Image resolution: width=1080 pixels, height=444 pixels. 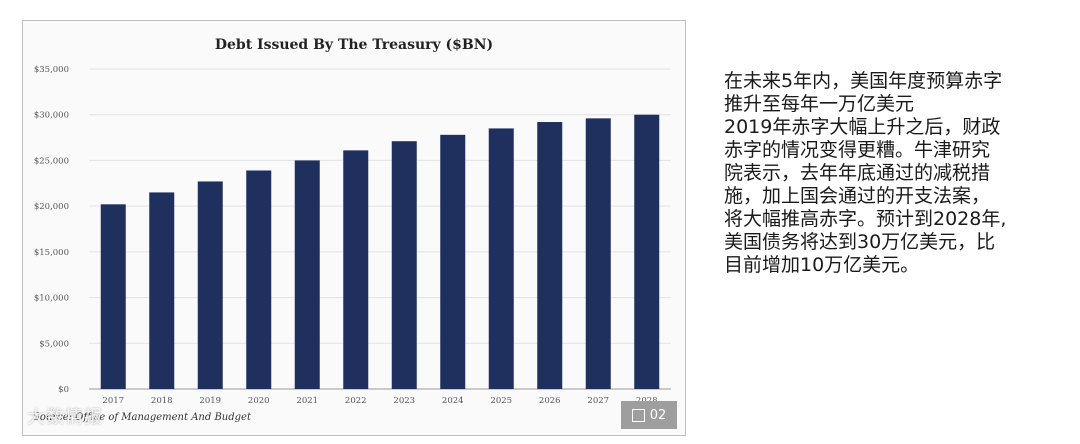 I want to click on article-line: 将大幅推高赤字。预计到2028年,, so click(x=865, y=219).